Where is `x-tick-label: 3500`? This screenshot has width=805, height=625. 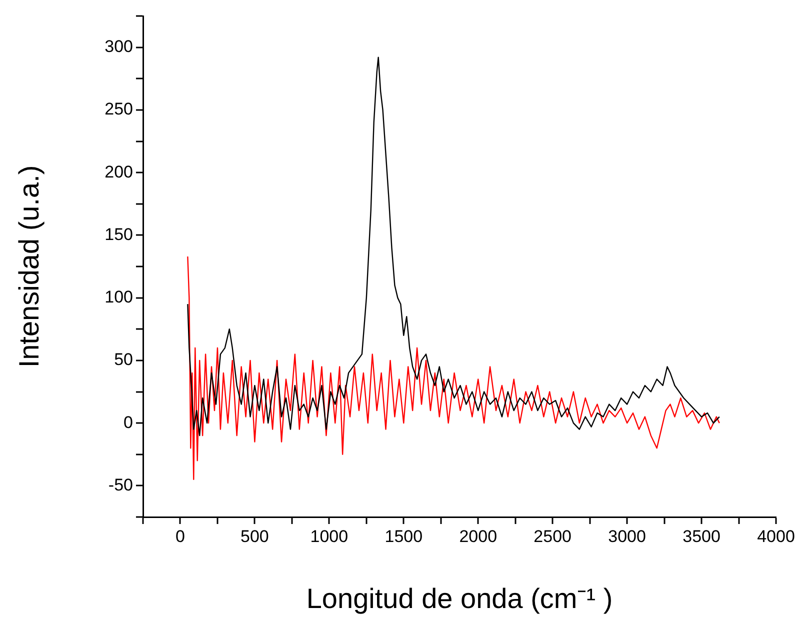
x-tick-label: 3500 is located at coordinates (701, 536).